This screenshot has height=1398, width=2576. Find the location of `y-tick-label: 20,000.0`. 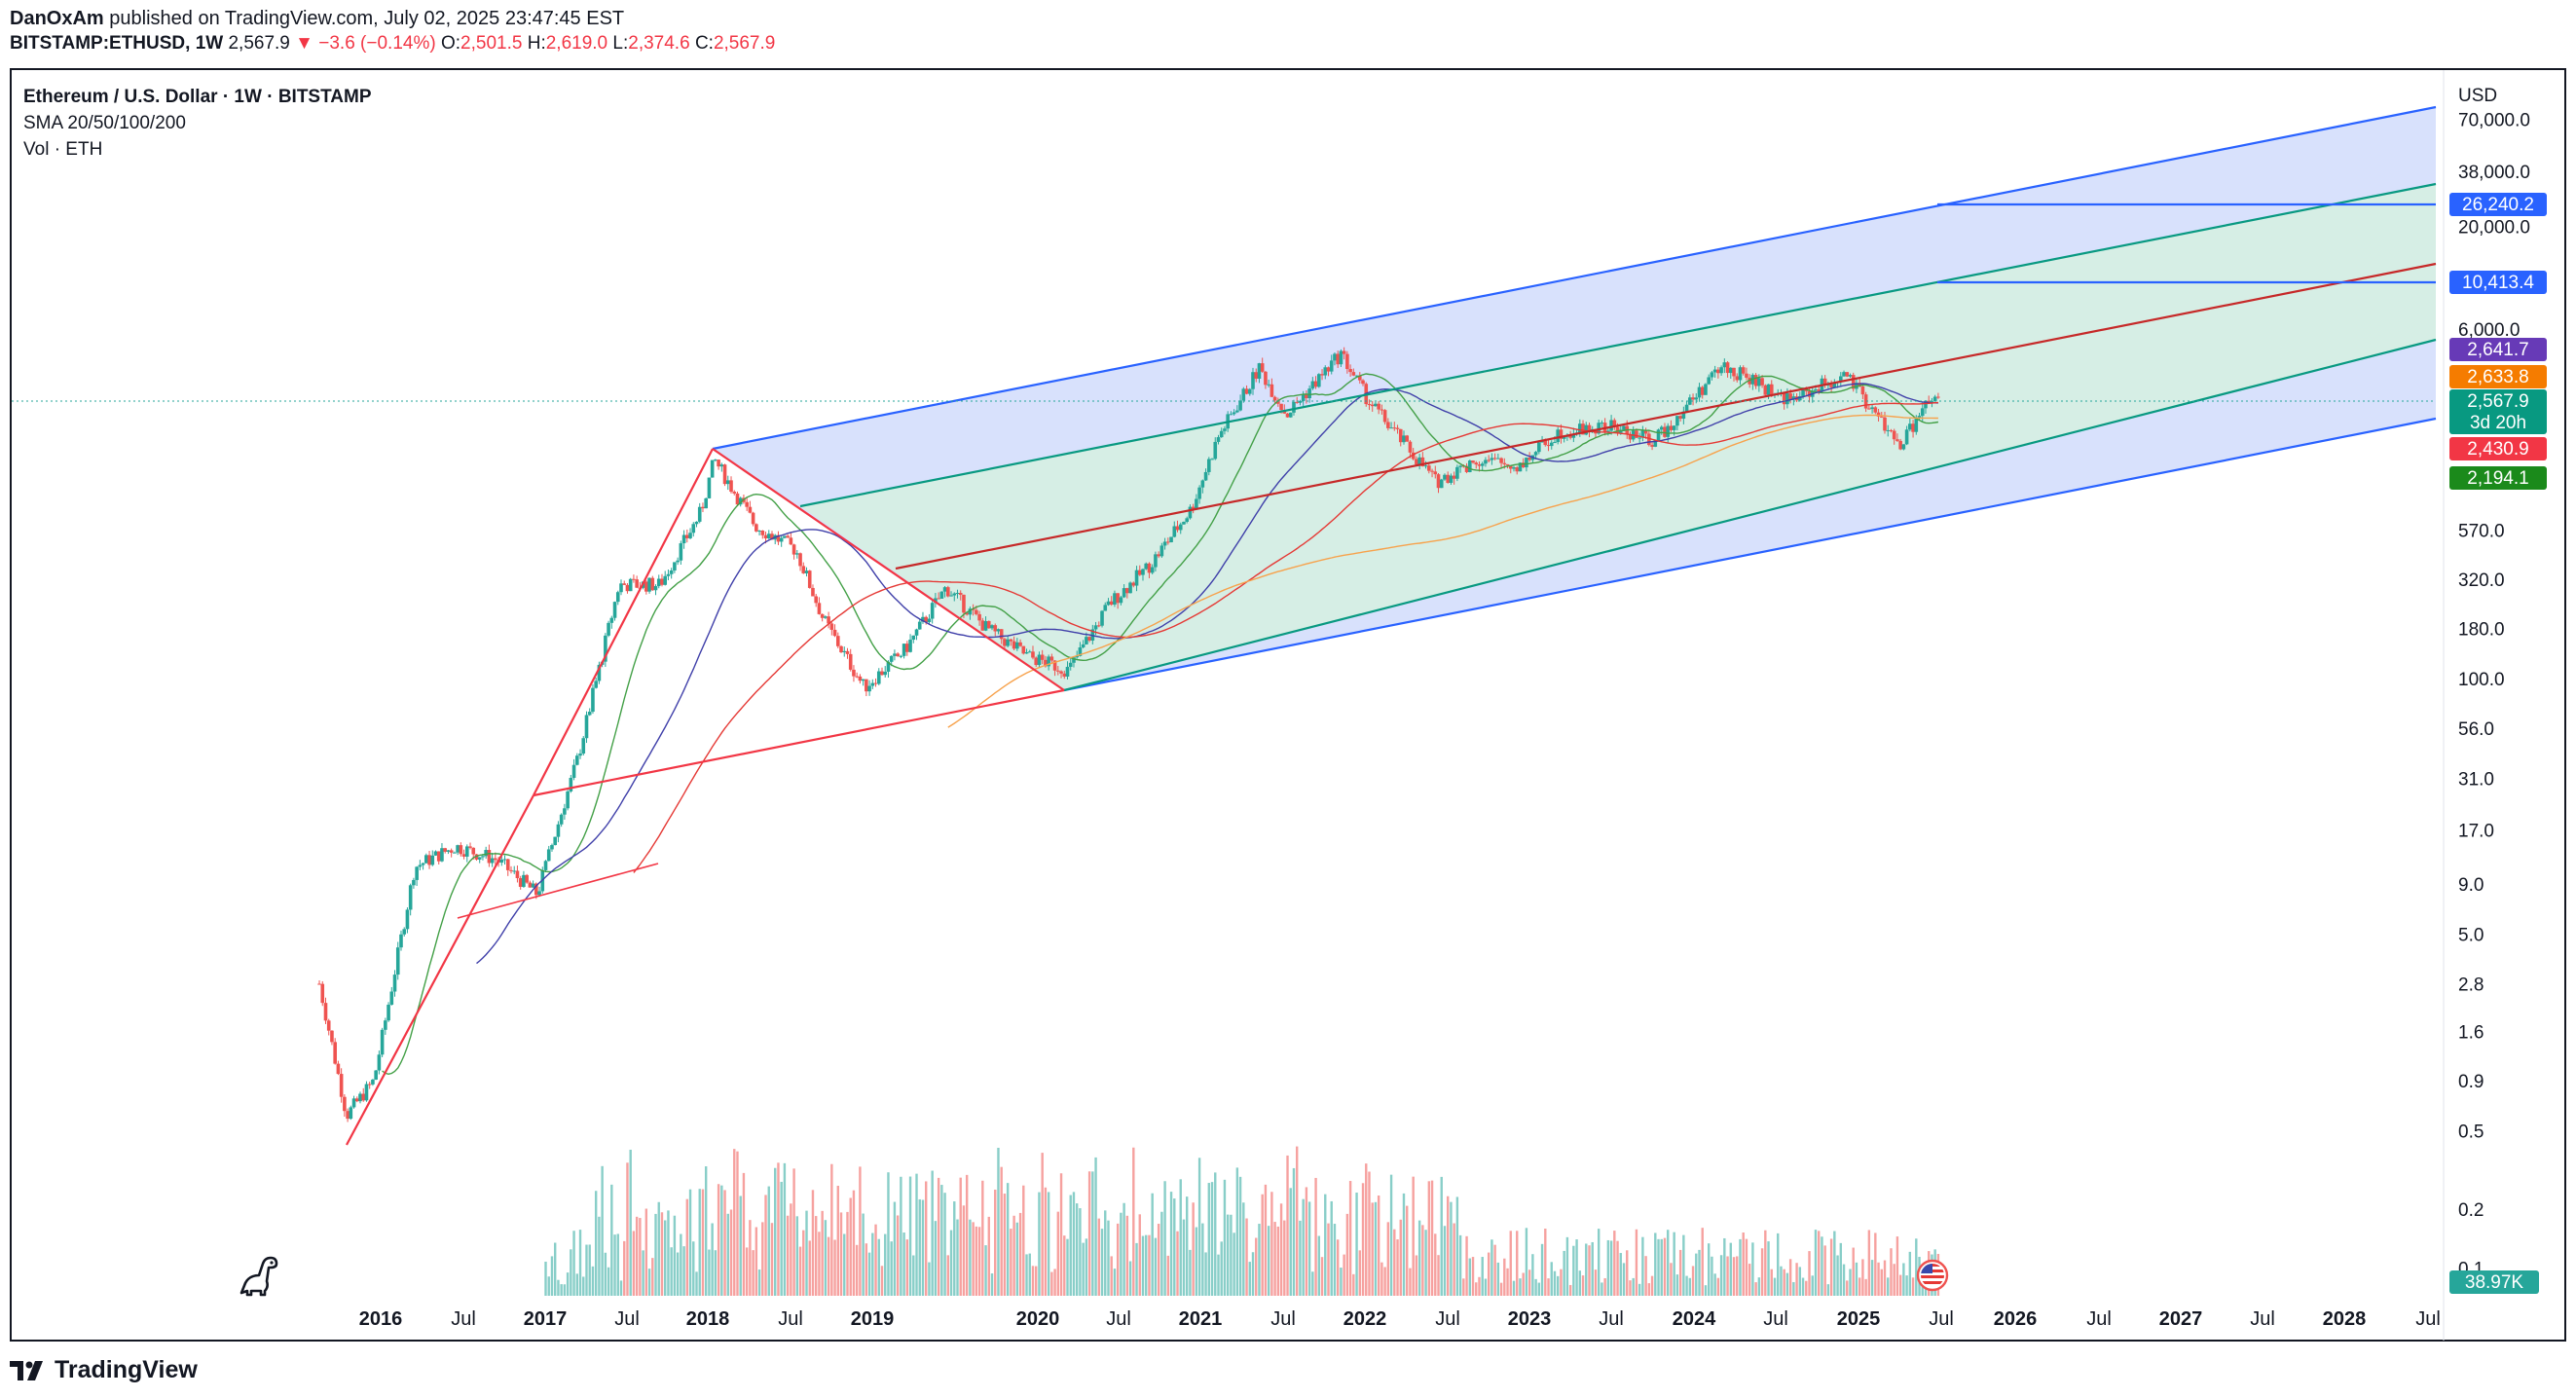

y-tick-label: 20,000.0 is located at coordinates (2494, 227).